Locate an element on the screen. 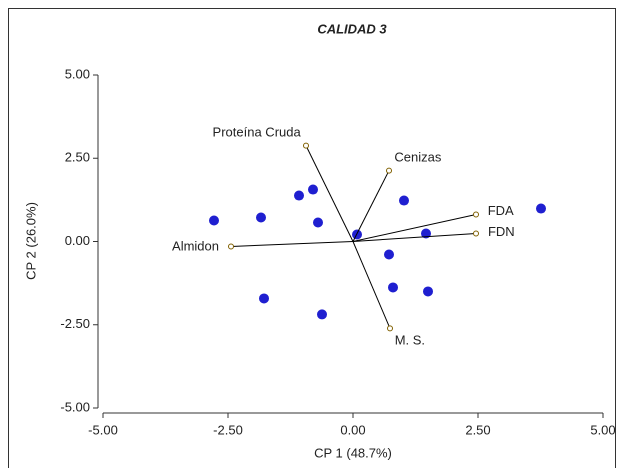 This screenshot has width=624, height=468. vector-label: FDA is located at coordinates (501, 210).